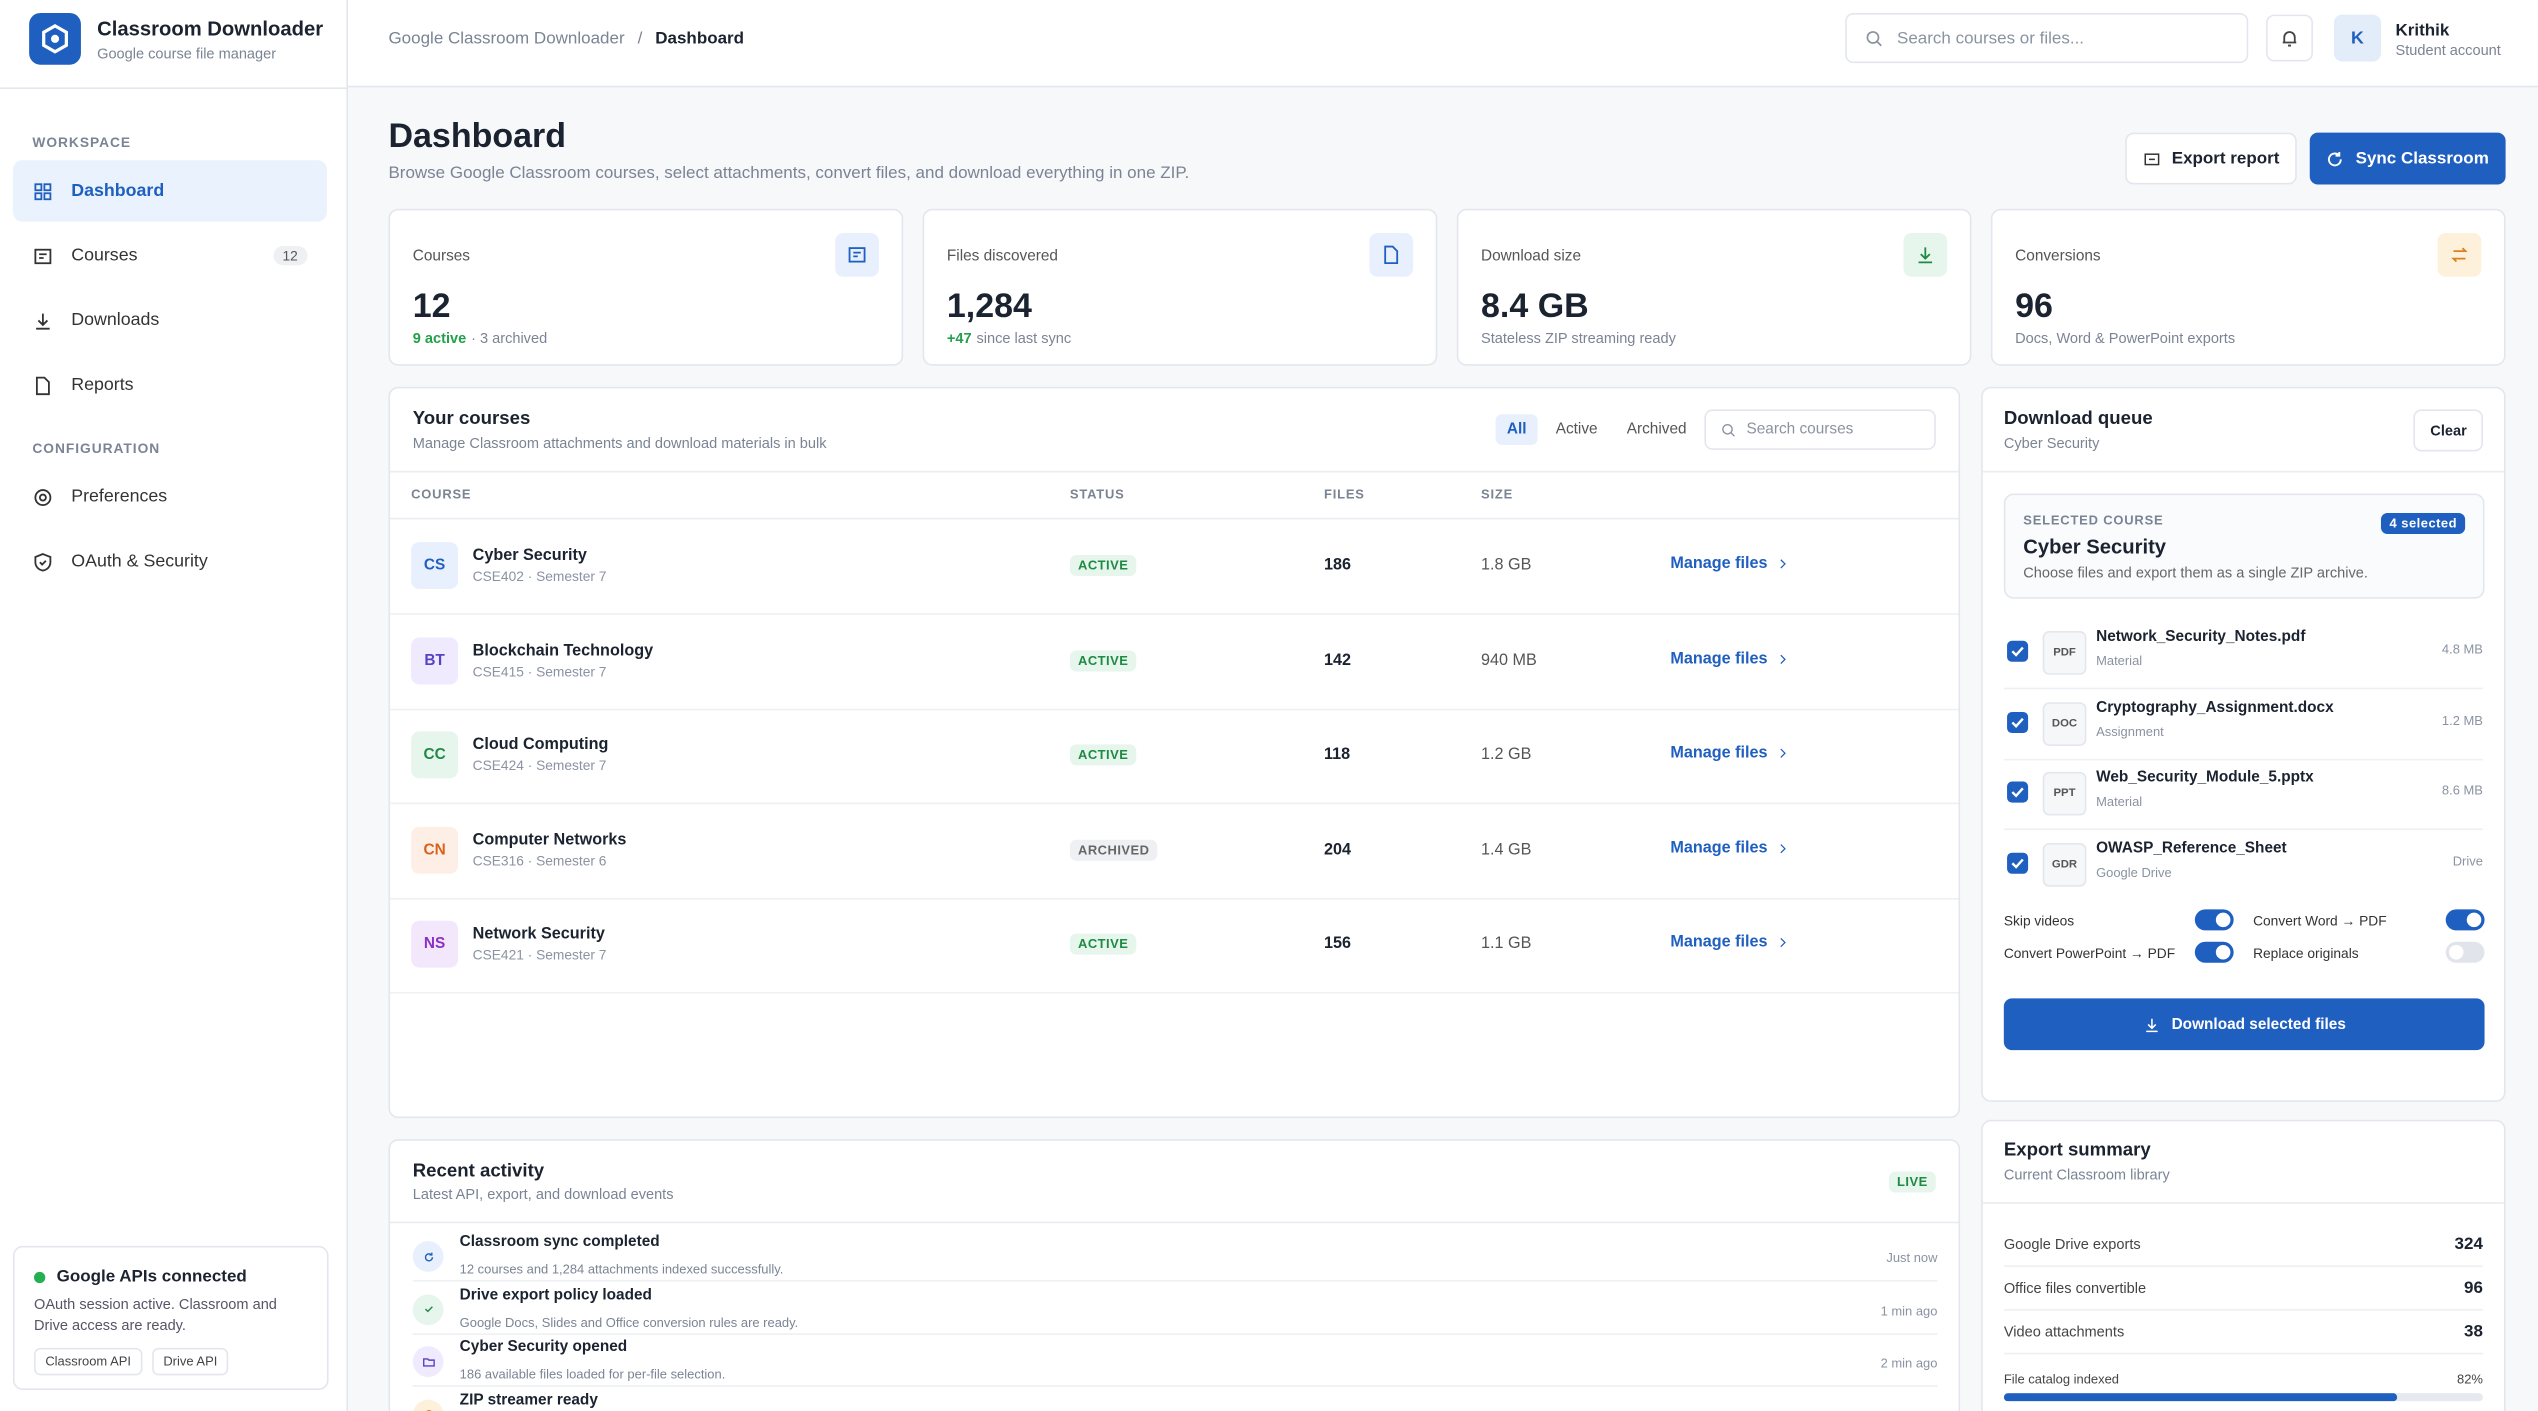  What do you see at coordinates (1576, 429) in the screenshot?
I see `filter: Active` at bounding box center [1576, 429].